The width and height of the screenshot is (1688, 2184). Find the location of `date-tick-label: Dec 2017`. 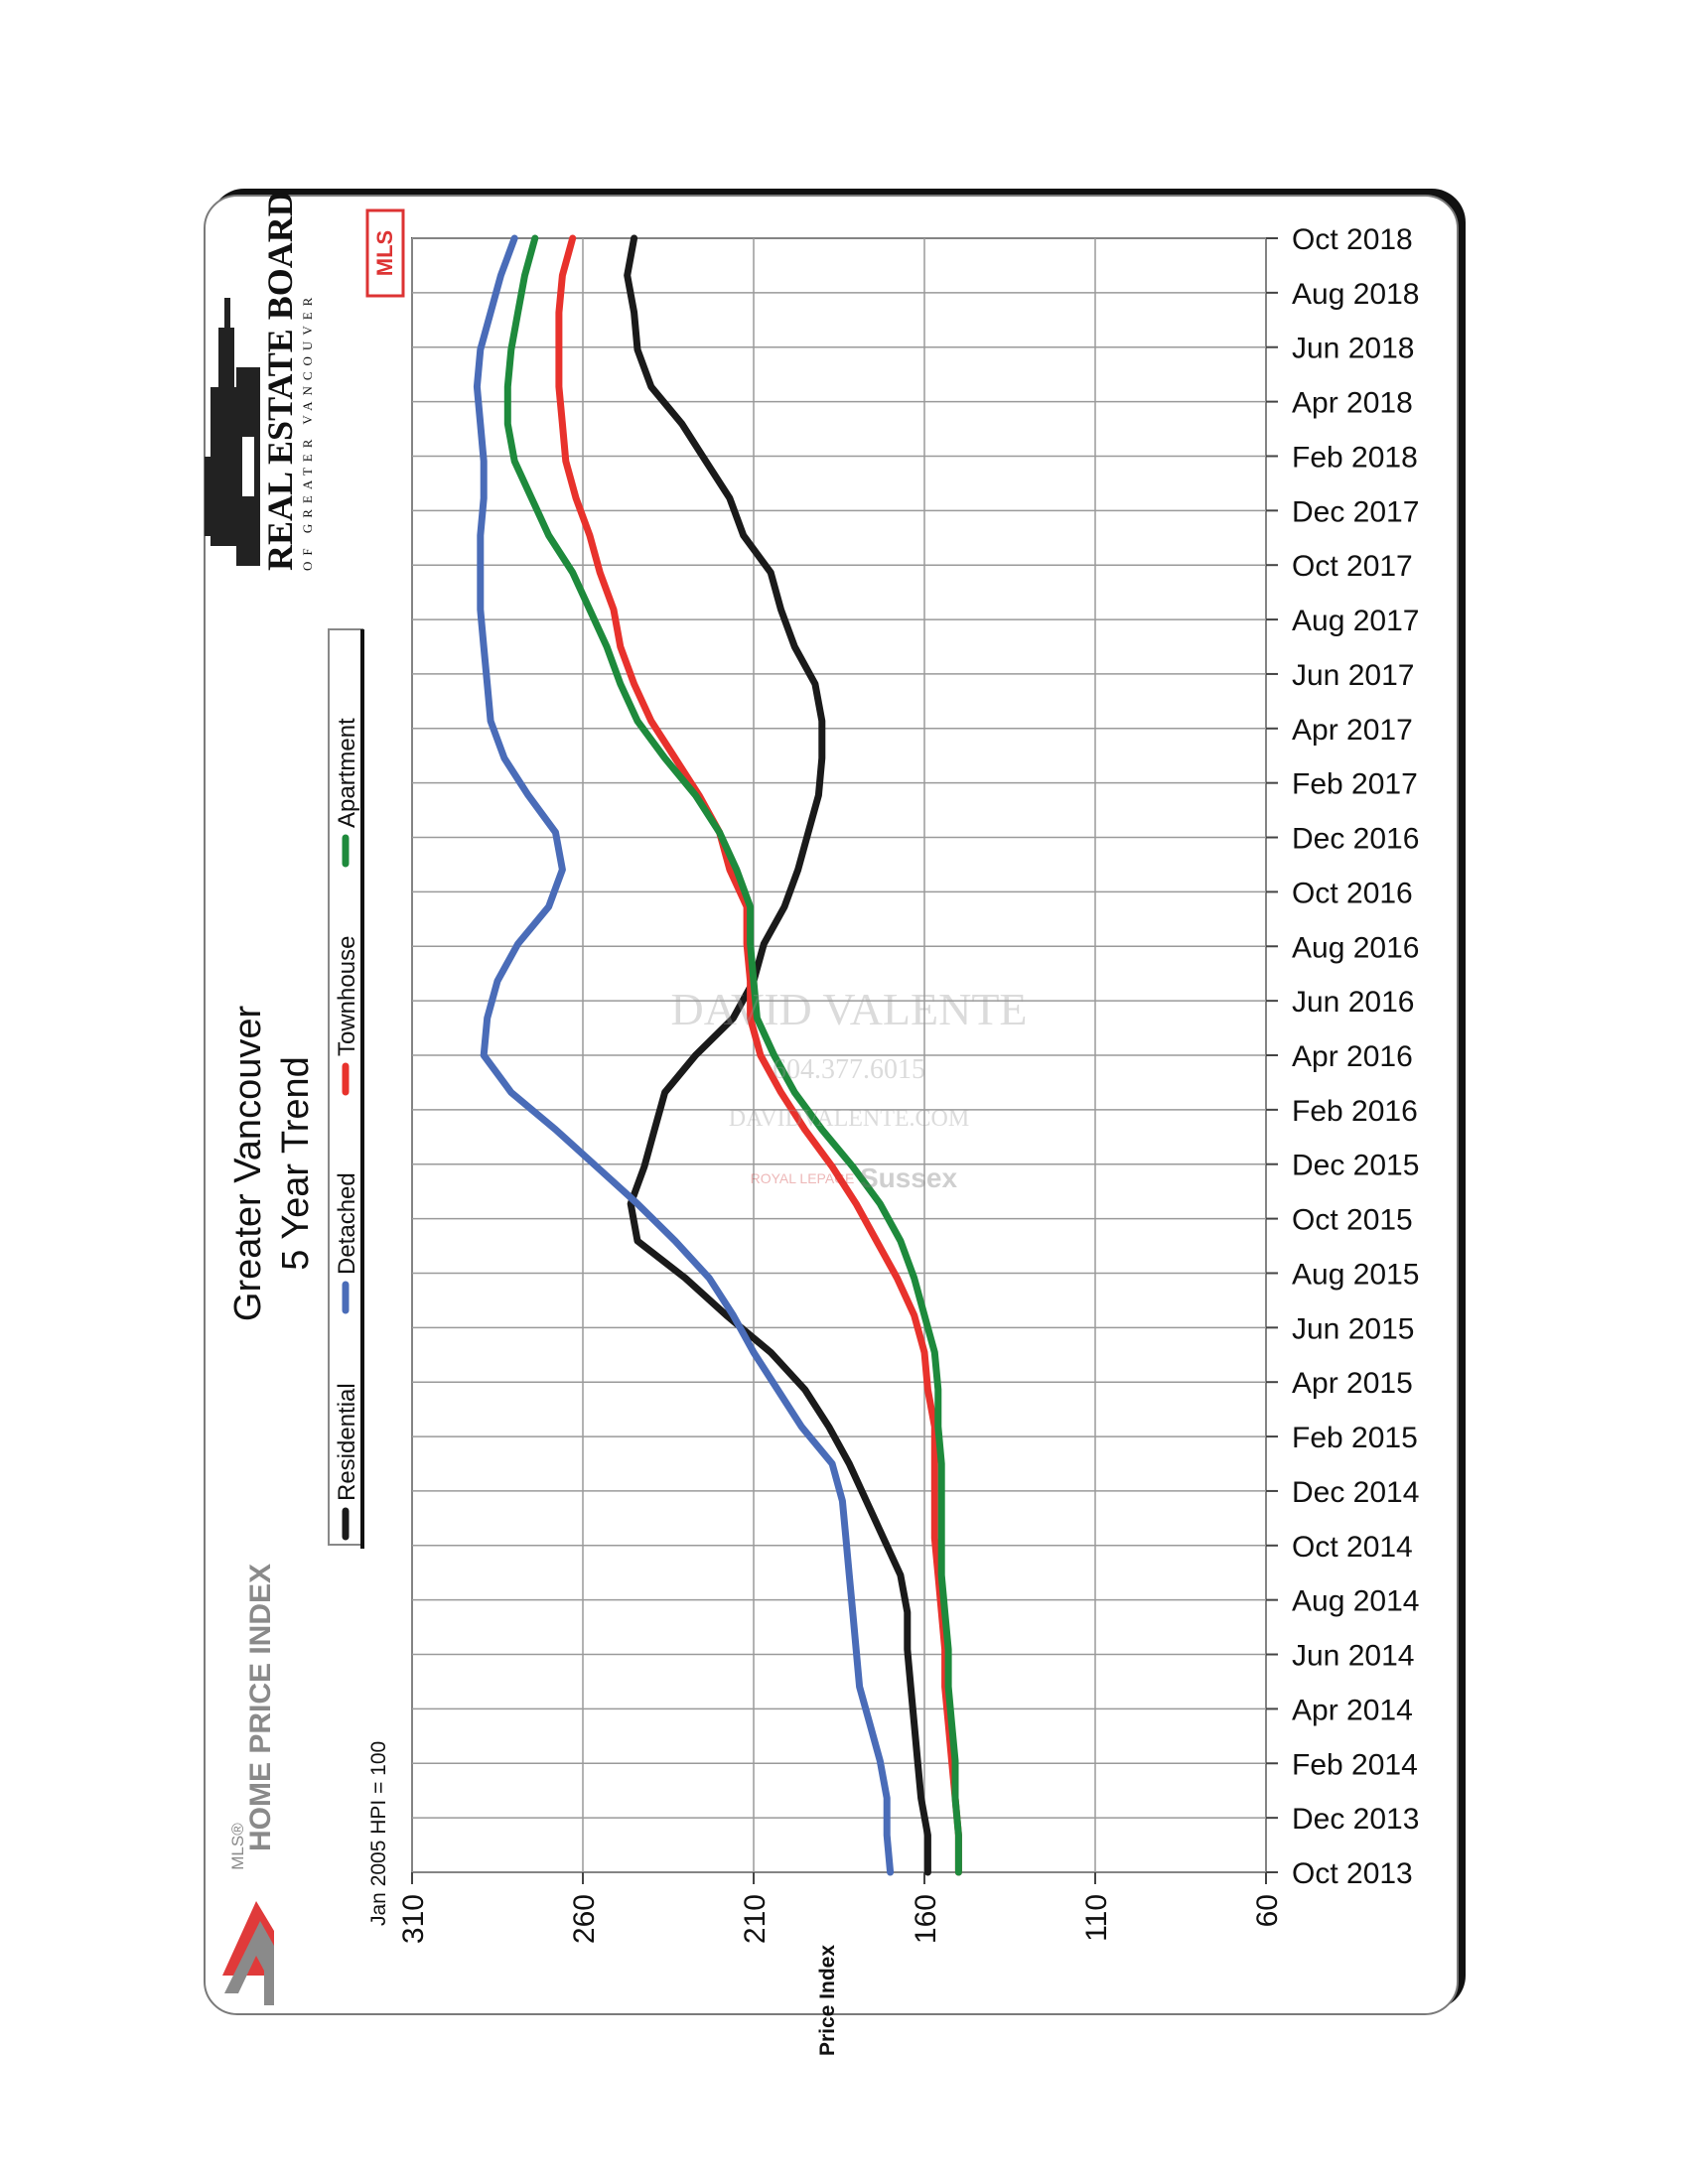

date-tick-label: Dec 2017 is located at coordinates (1355, 511).